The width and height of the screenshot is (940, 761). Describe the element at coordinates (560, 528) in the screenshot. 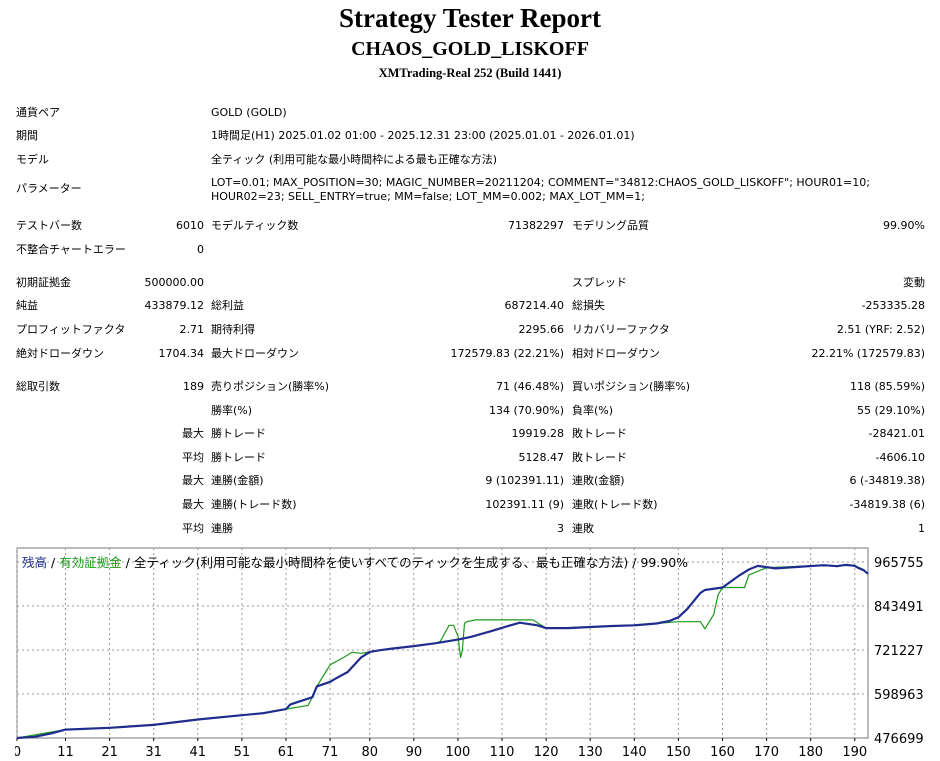

I see `avg-cons-win-value: 3` at that location.